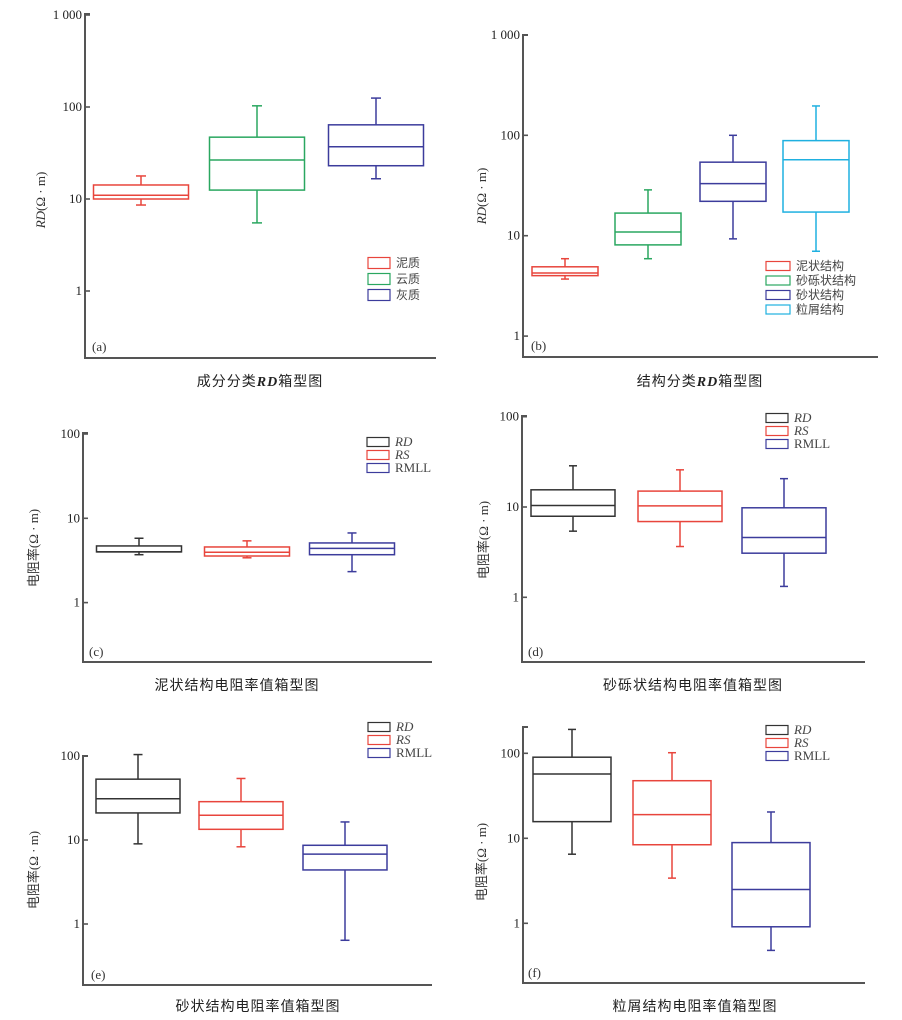  Describe the element at coordinates (820, 294) in the screenshot. I see `legend-label: 砂状结构` at that location.